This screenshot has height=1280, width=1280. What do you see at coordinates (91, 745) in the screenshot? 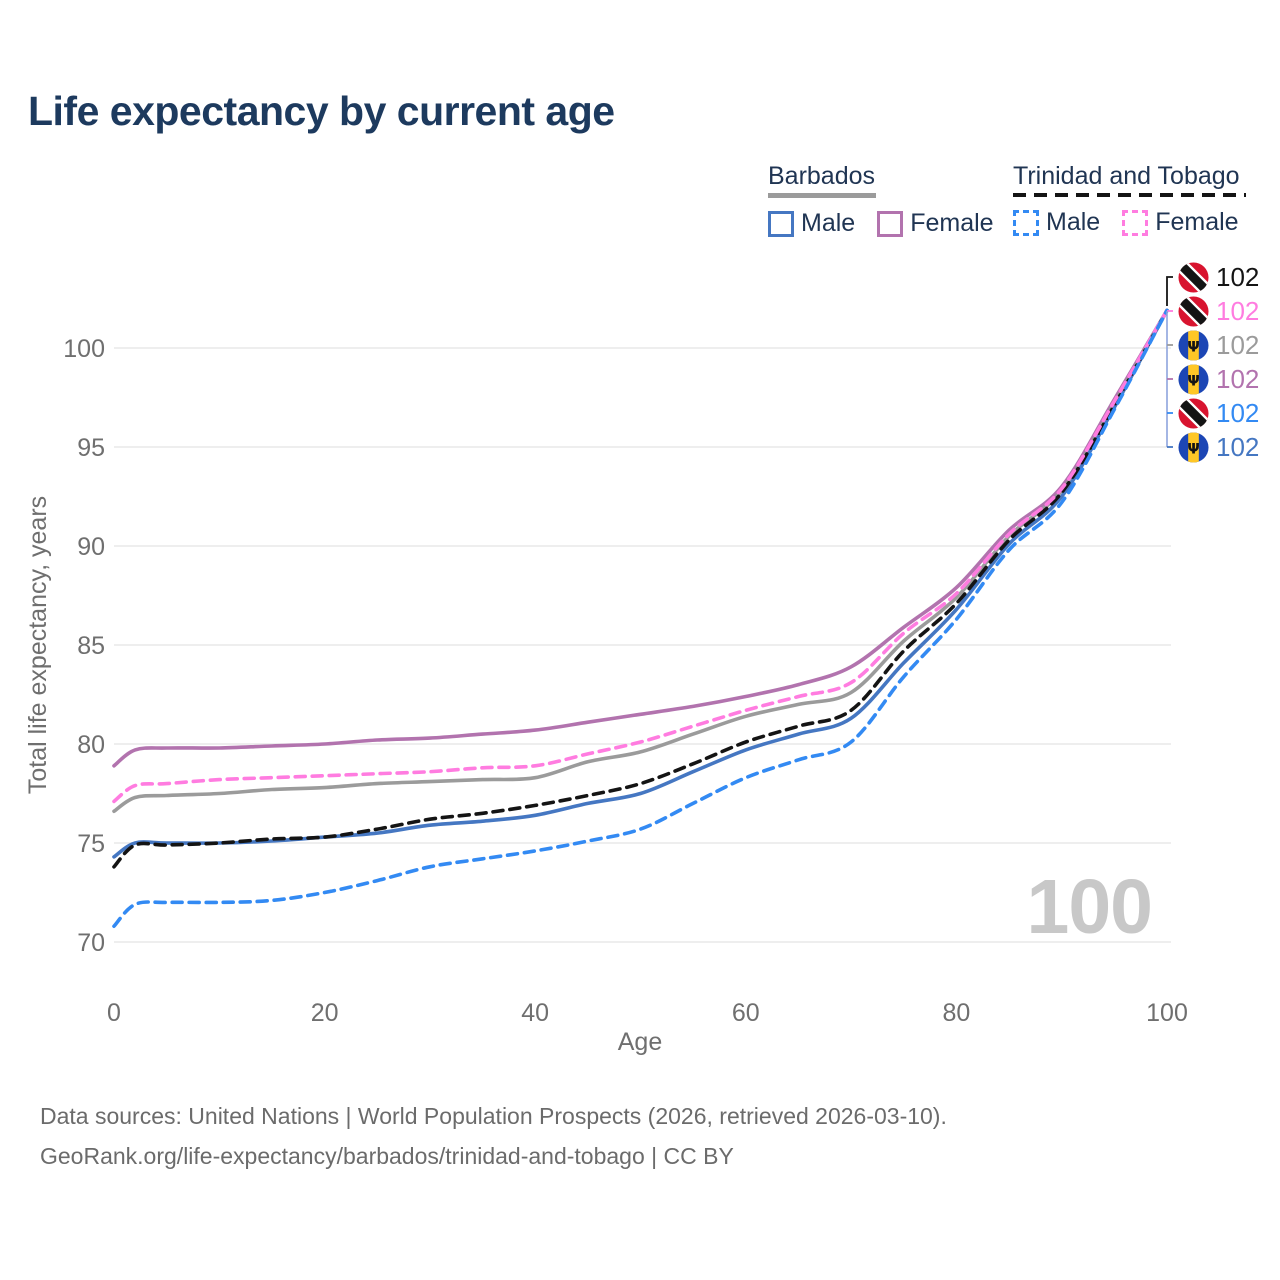
I see `y-tick-label-80: 80` at bounding box center [91, 745].